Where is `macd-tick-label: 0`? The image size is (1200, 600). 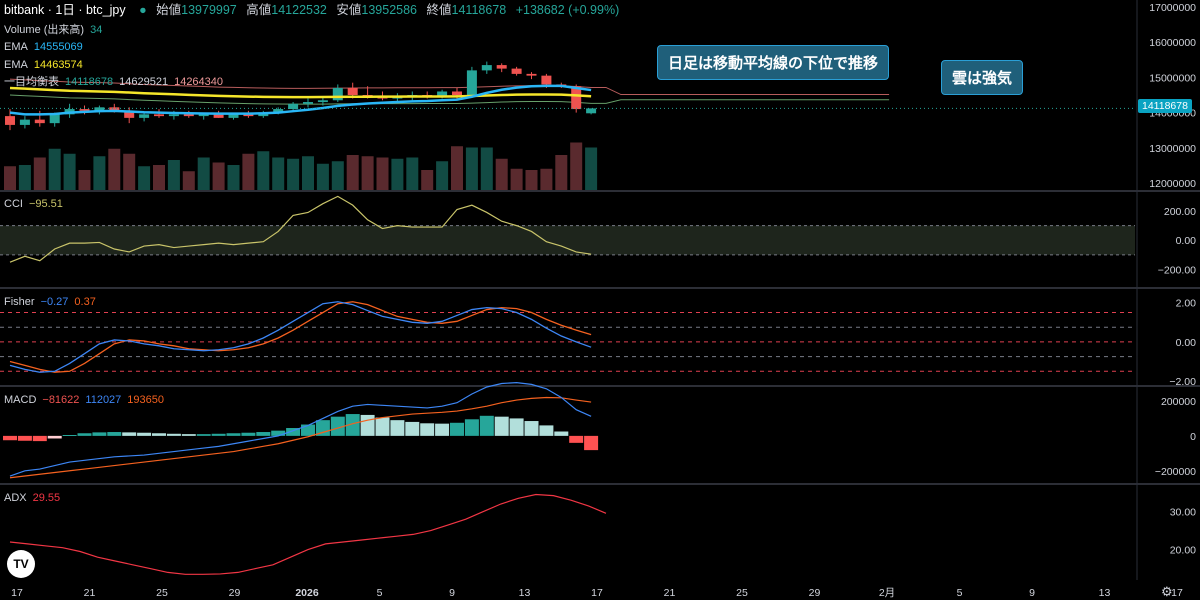 macd-tick-label: 0 is located at coordinates (1193, 437).